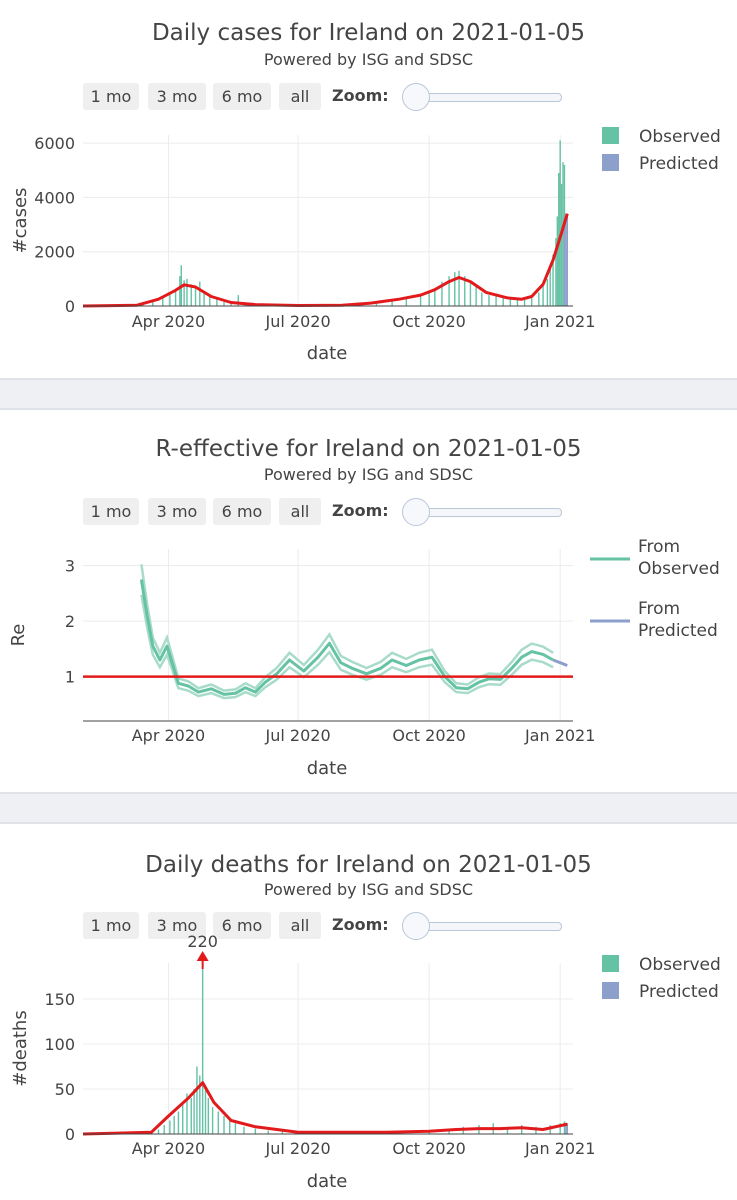 This screenshot has width=737, height=1200. Describe the element at coordinates (70, 566) in the screenshot. I see `y-tick-label: 3` at that location.